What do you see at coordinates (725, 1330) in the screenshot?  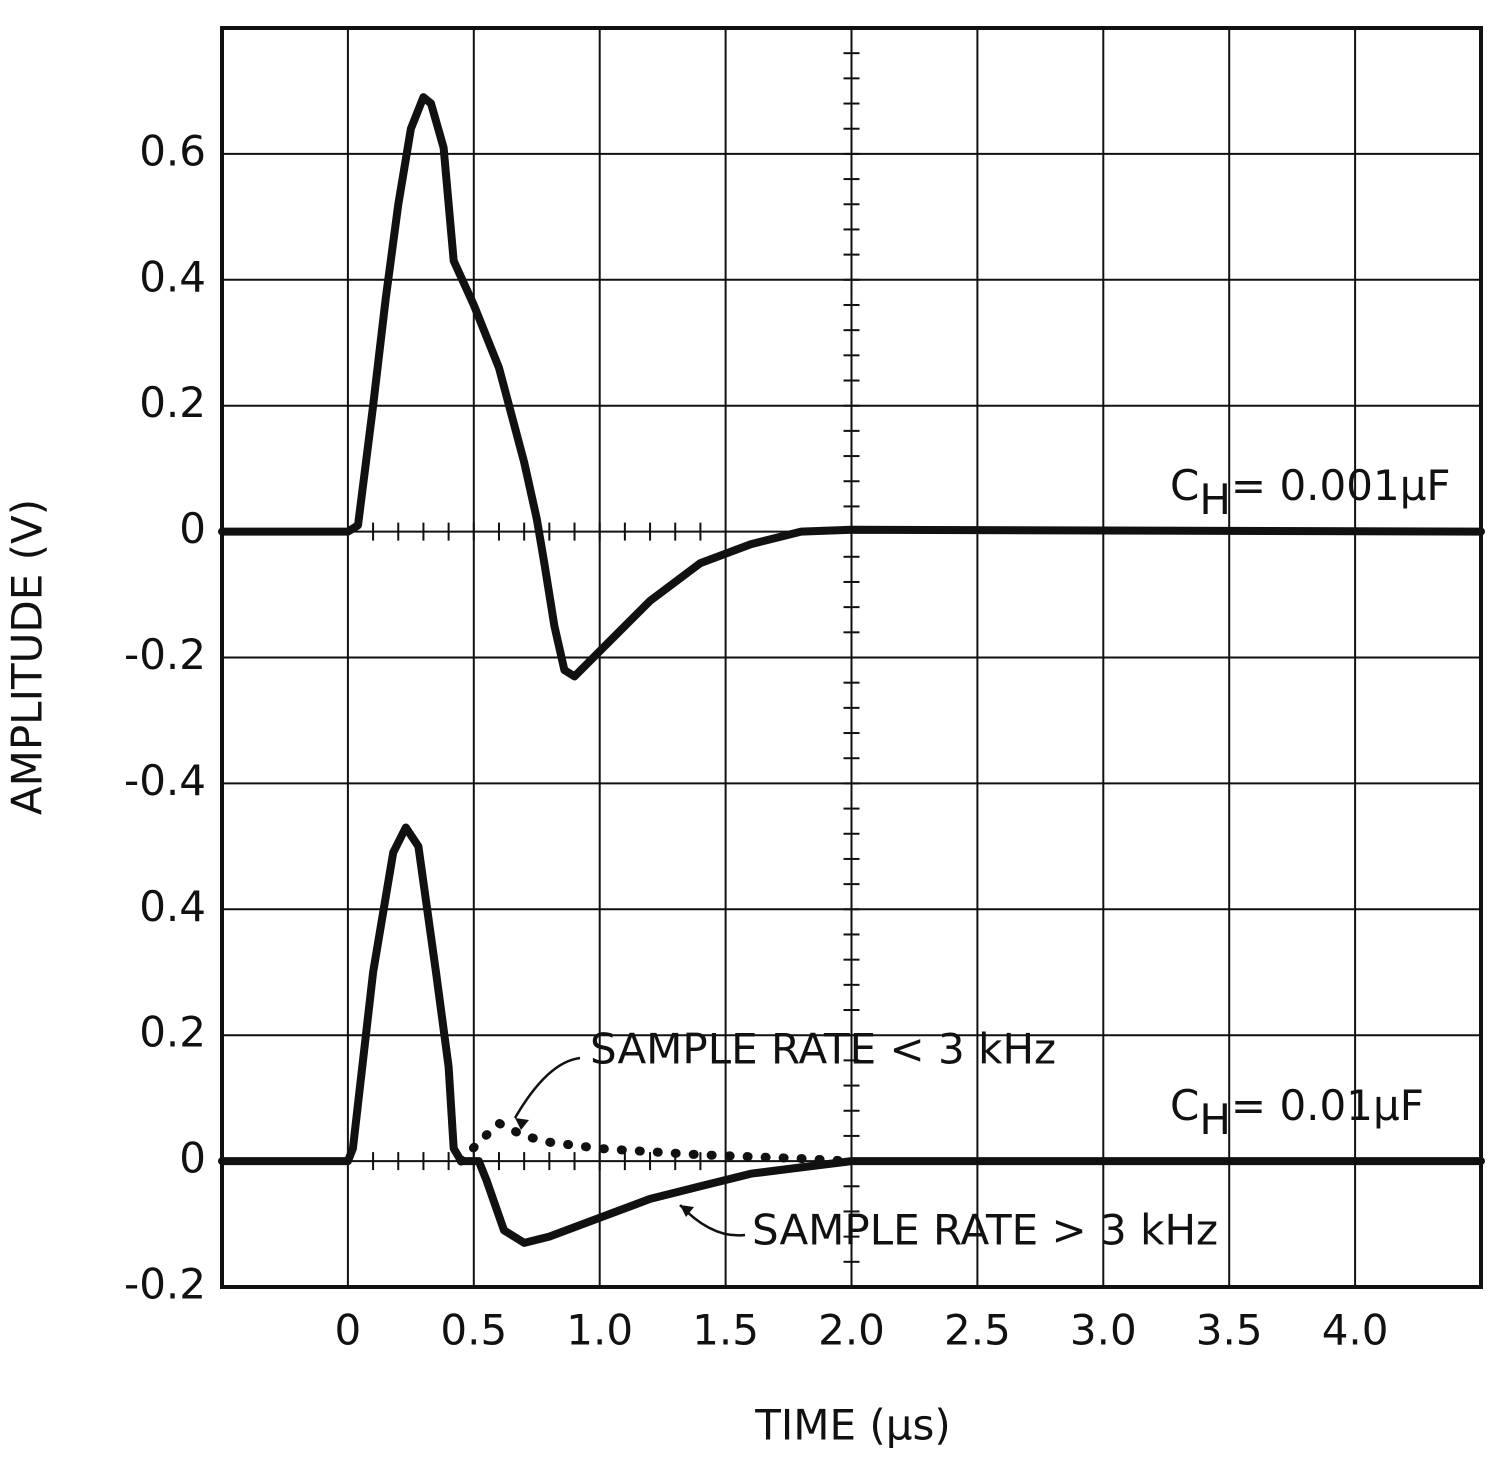 I see `x-tick-label: 1.5` at bounding box center [725, 1330].